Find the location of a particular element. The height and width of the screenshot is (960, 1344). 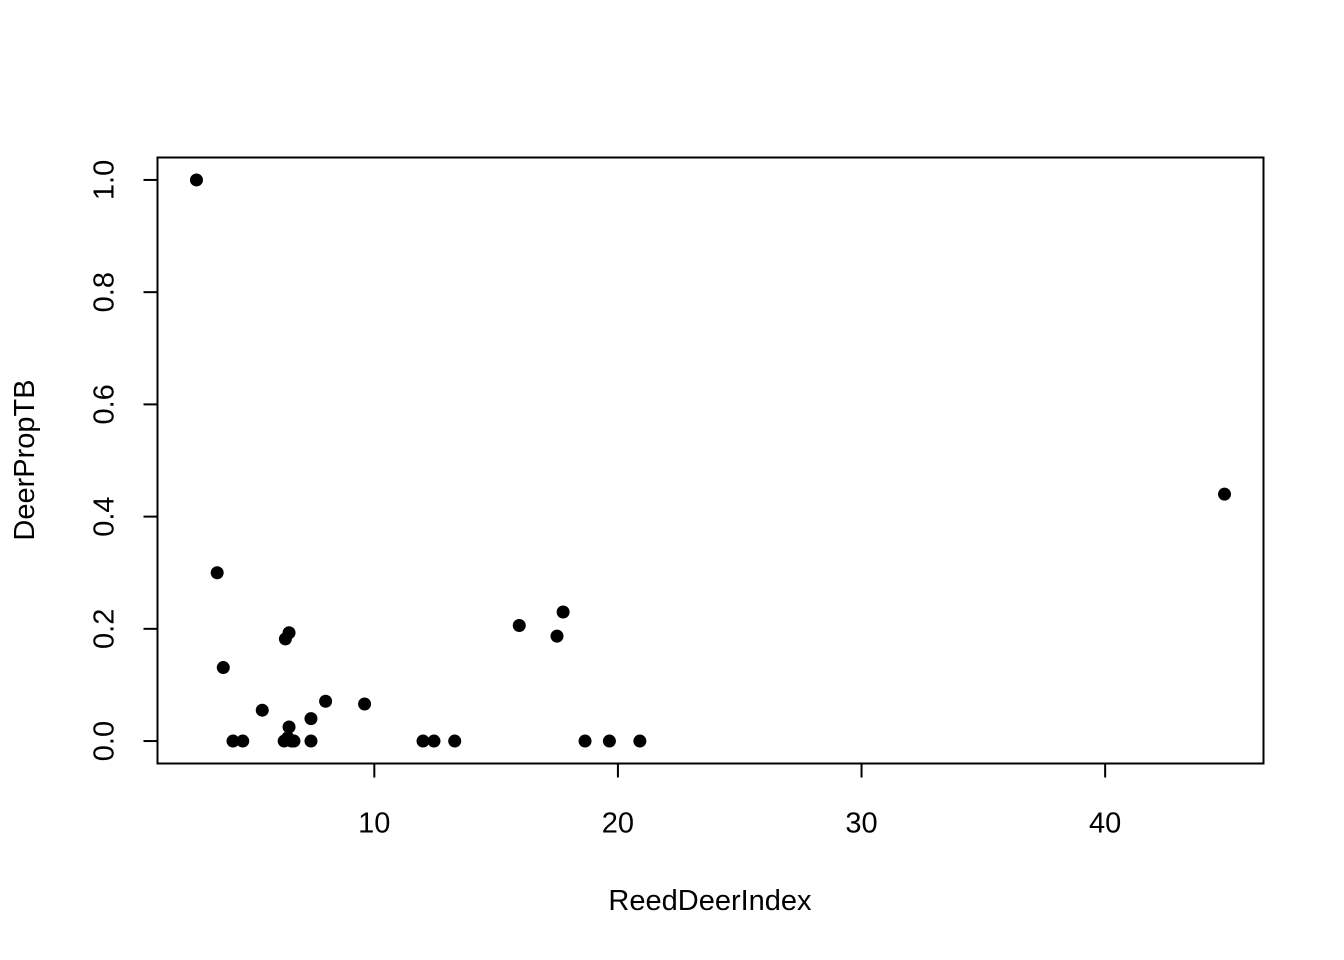

y-tick-label: 0.6 is located at coordinates (105, 404).